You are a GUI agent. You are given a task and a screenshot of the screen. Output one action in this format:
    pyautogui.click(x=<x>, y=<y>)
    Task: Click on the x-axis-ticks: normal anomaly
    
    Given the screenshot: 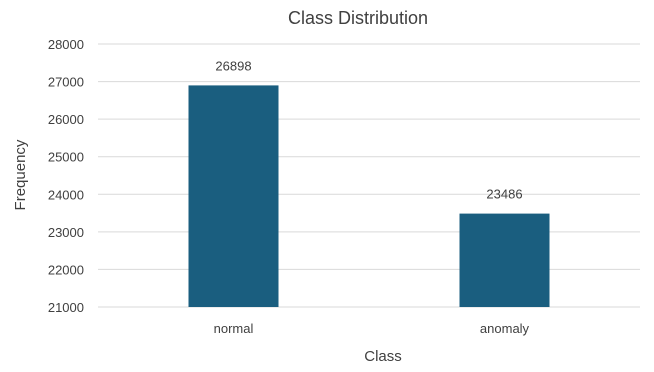 What is the action you would take?
    pyautogui.click(x=372, y=328)
    